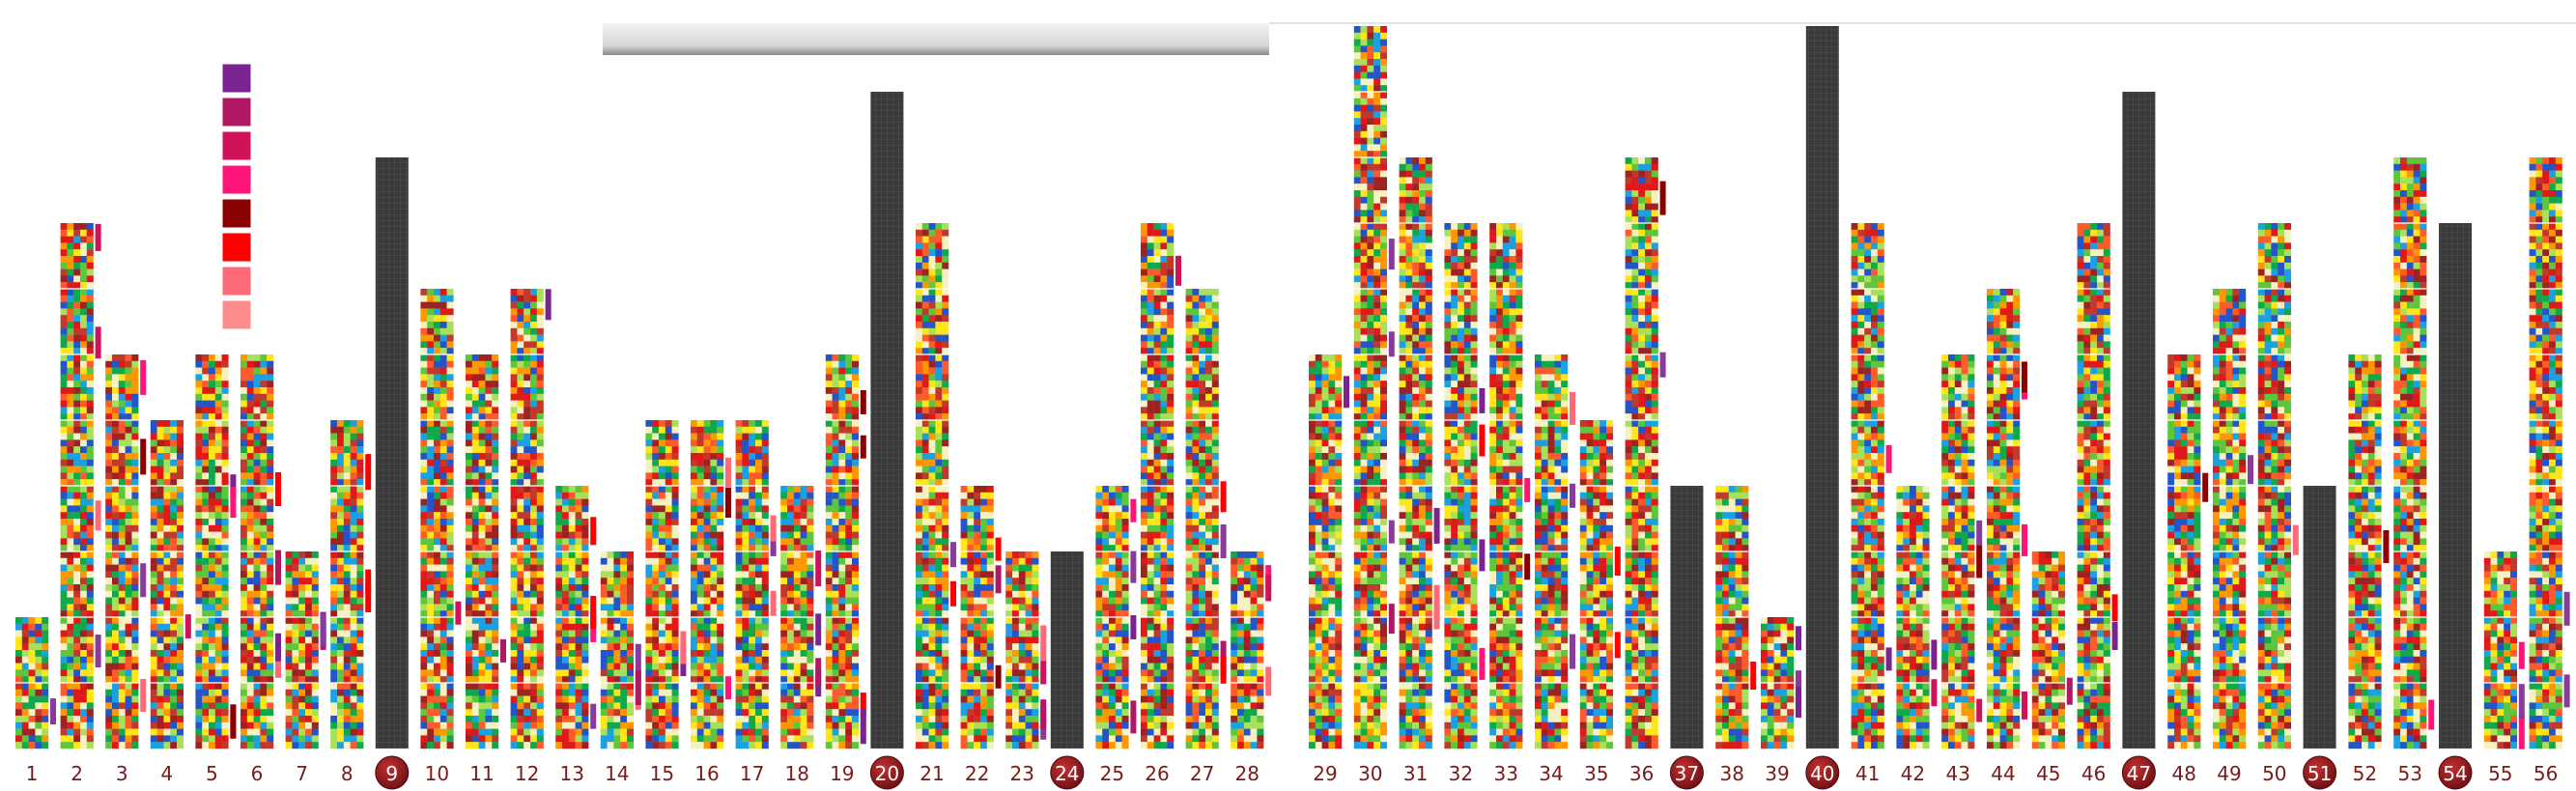  I want to click on x-tick-label: 50, so click(2274, 774).